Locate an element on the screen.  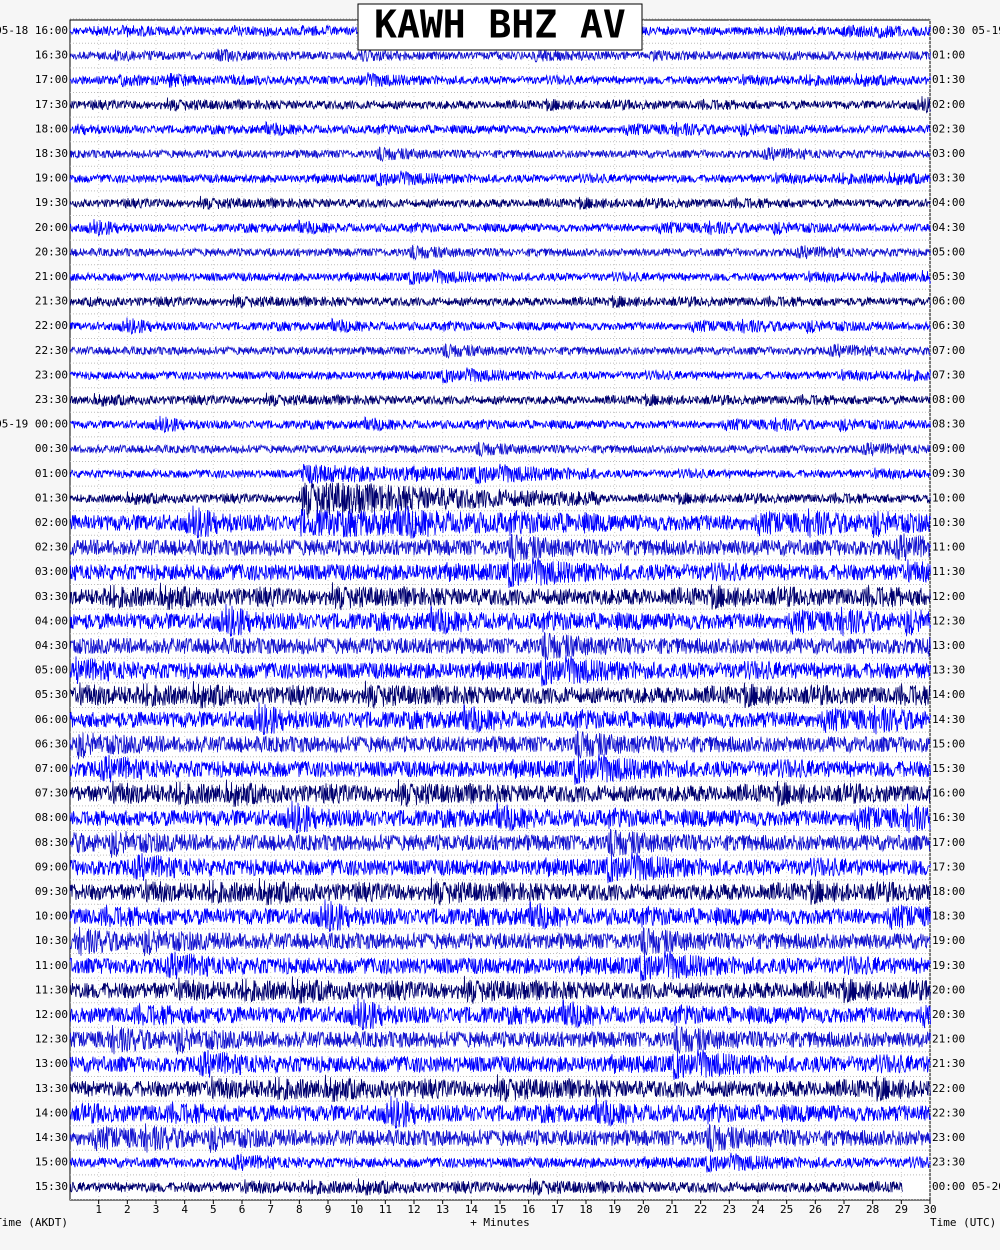
chart-title: KAWH BHZ AV is located at coordinates (500, 25).